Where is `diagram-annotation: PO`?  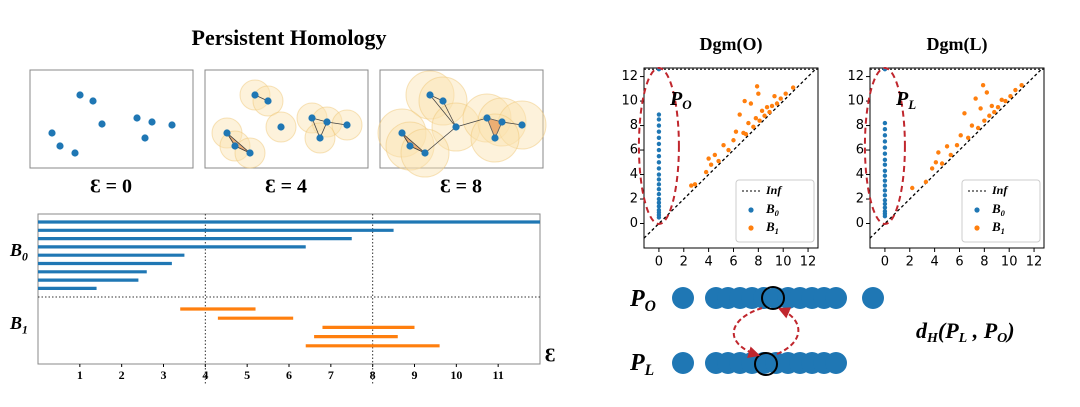 diagram-annotation: PO is located at coordinates (680, 100).